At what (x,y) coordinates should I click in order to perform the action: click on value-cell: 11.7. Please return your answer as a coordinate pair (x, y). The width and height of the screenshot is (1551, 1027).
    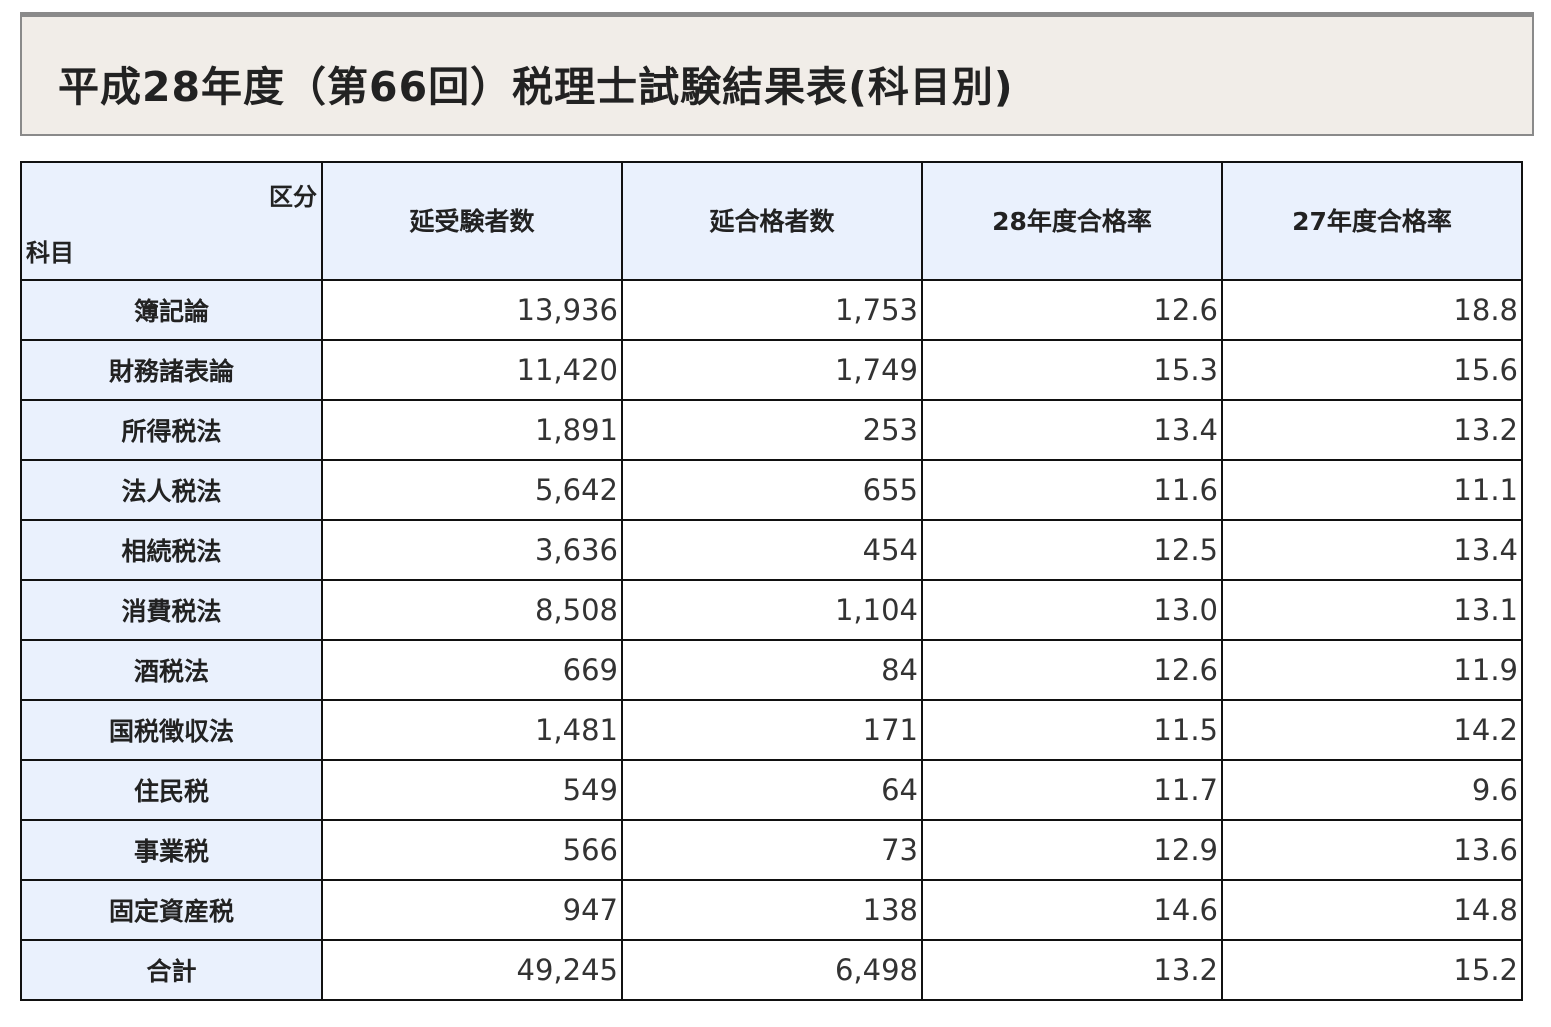
    Looking at the image, I should click on (1072, 790).